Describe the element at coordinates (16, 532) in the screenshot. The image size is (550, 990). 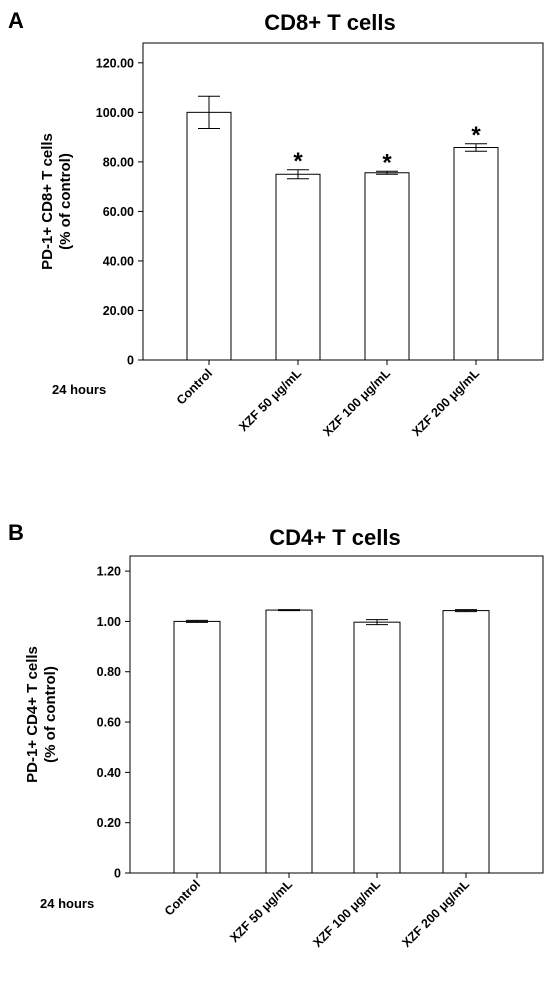
I see `panel-letter: B` at that location.